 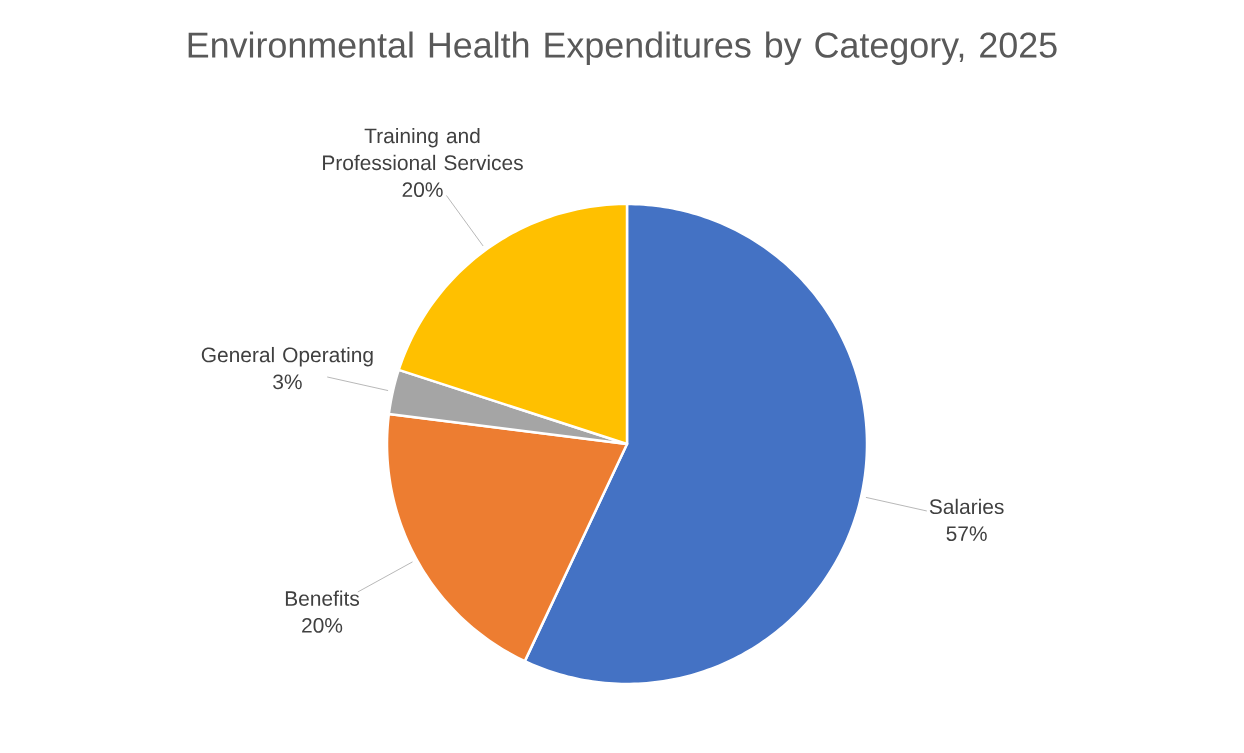 I want to click on data-label: 3%, so click(x=287, y=382).